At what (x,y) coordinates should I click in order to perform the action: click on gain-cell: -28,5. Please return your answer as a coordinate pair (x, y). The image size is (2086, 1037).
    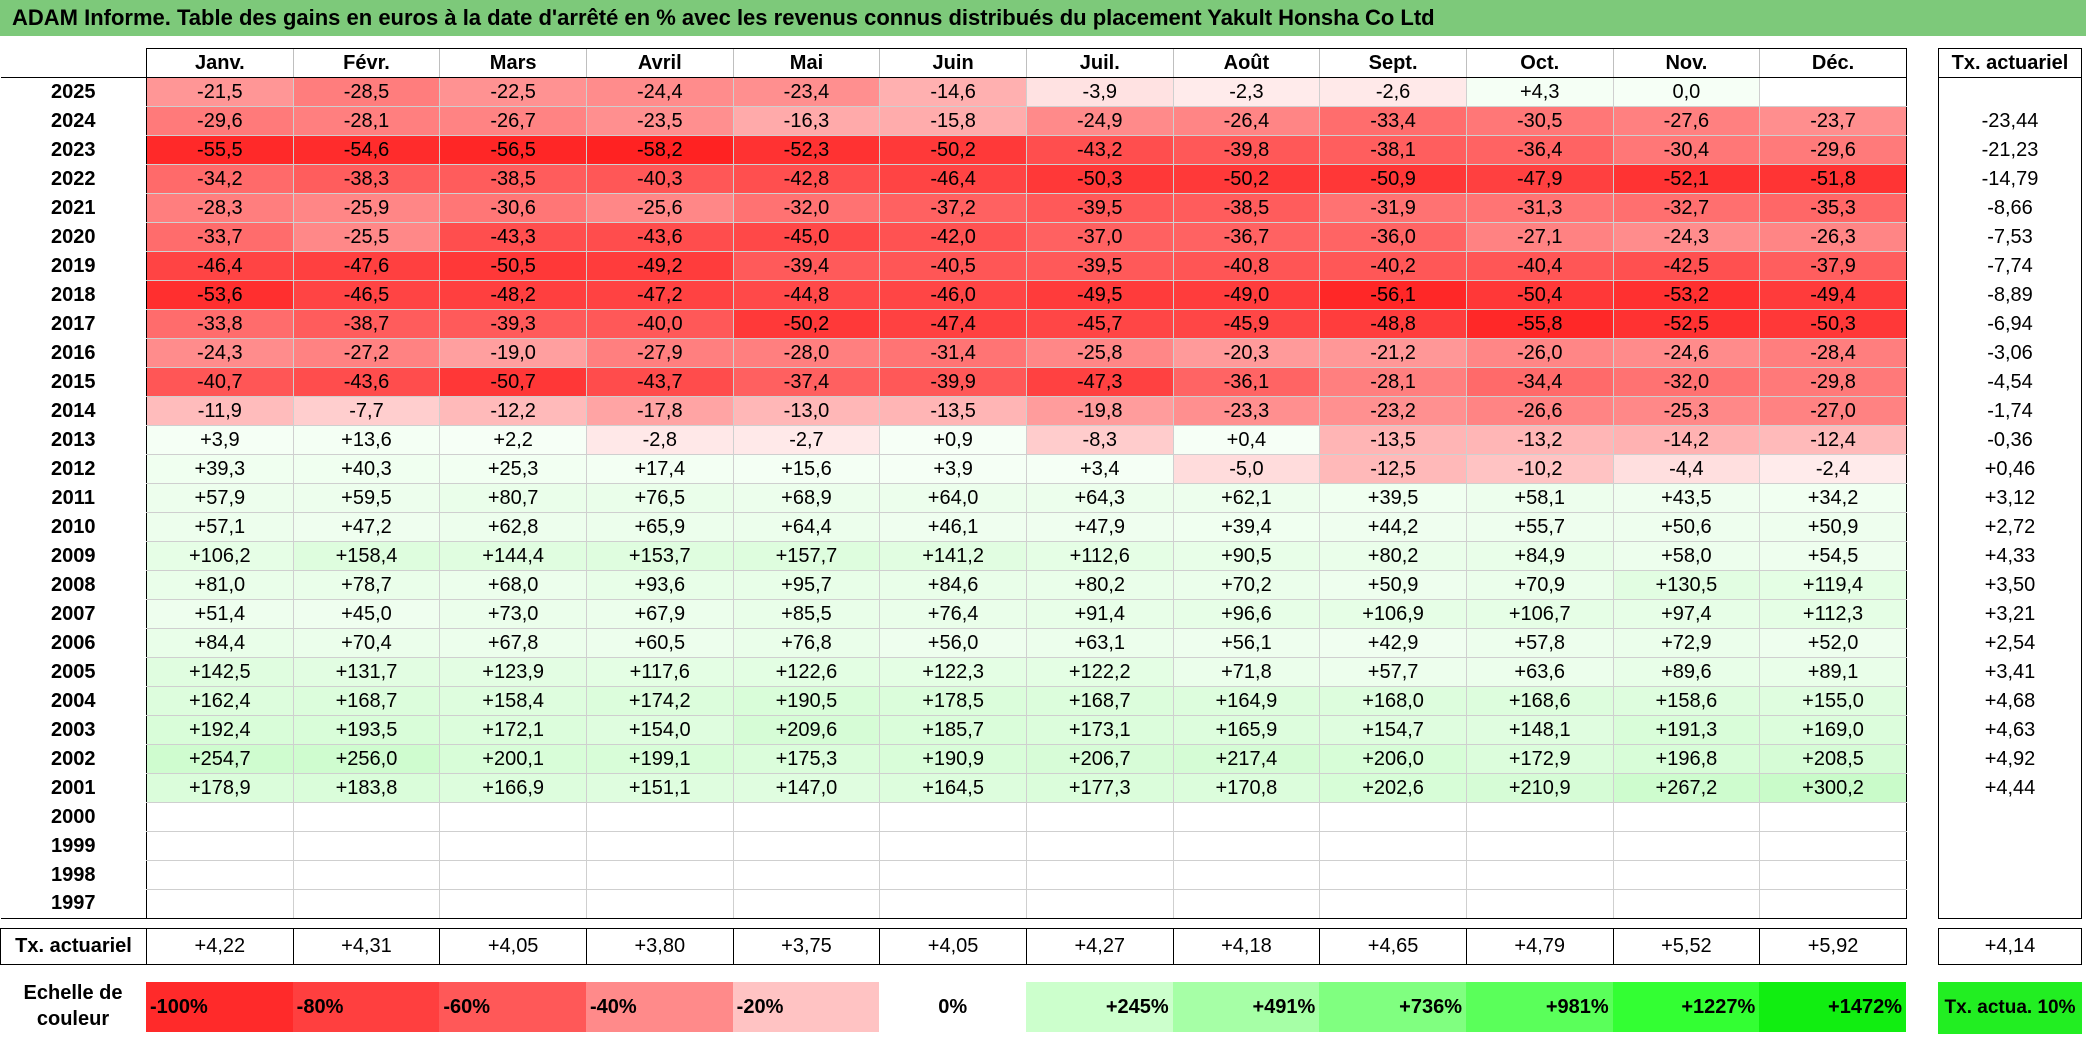
    Looking at the image, I should click on (366, 92).